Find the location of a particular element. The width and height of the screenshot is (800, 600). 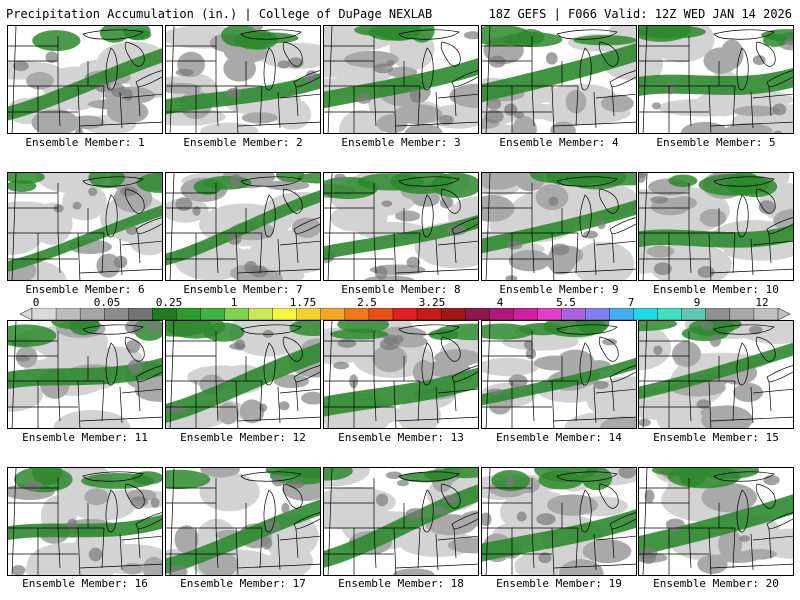

lake-superior is located at coordinates (271, 329).